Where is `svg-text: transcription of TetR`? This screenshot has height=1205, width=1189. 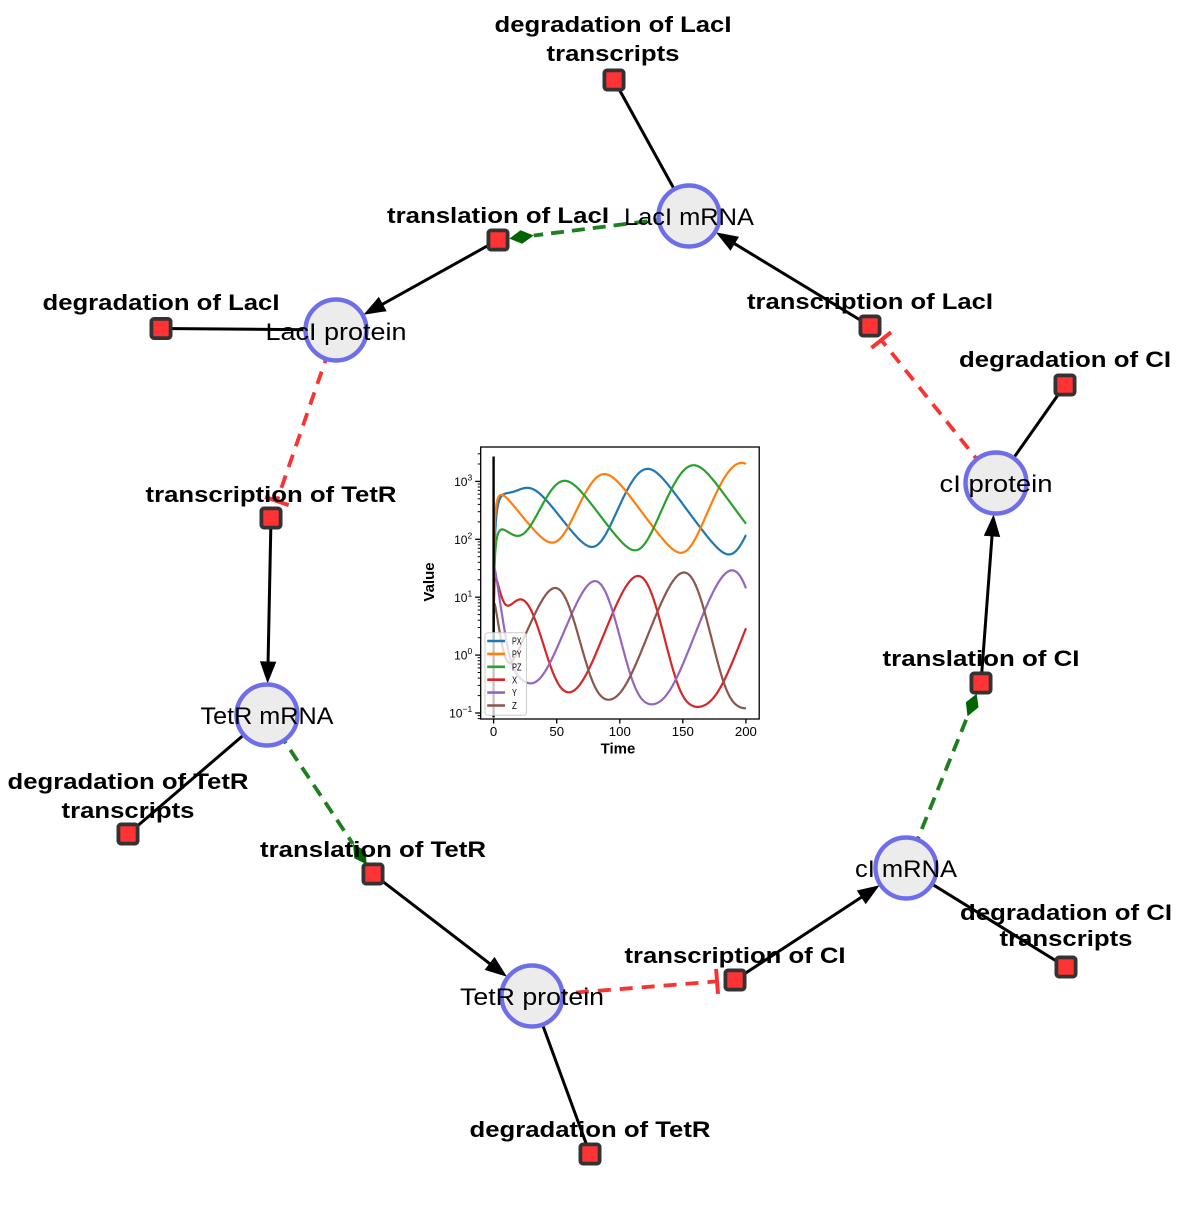 svg-text: transcription of TetR is located at coordinates (271, 494).